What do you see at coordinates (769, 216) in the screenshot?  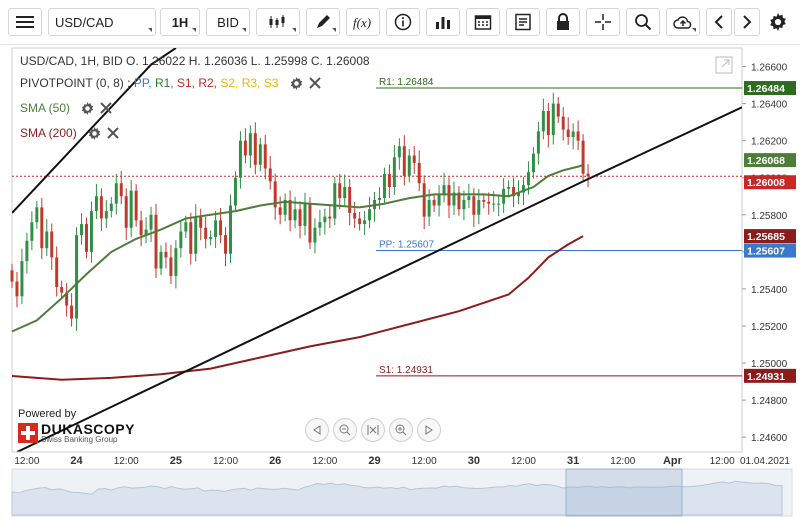 I see `y-tick-label: 1.25800` at bounding box center [769, 216].